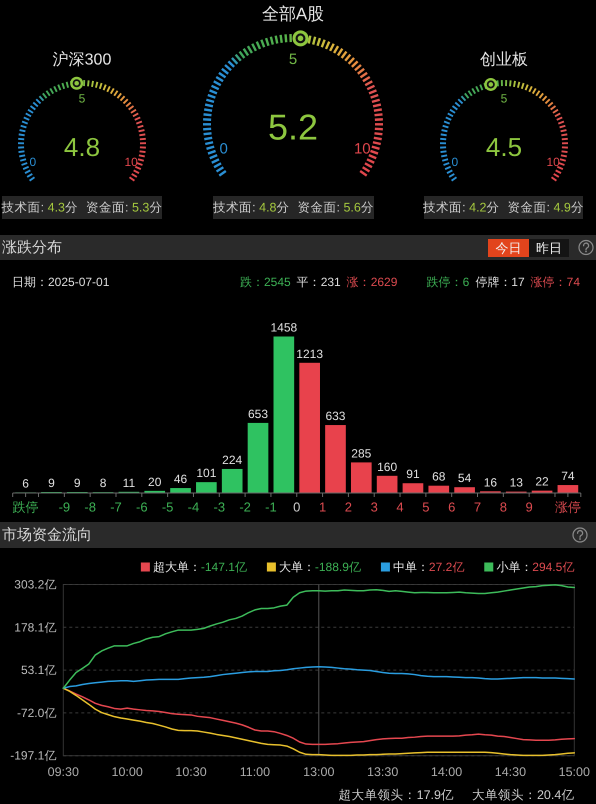  I want to click on data-label: 74, so click(568, 476).